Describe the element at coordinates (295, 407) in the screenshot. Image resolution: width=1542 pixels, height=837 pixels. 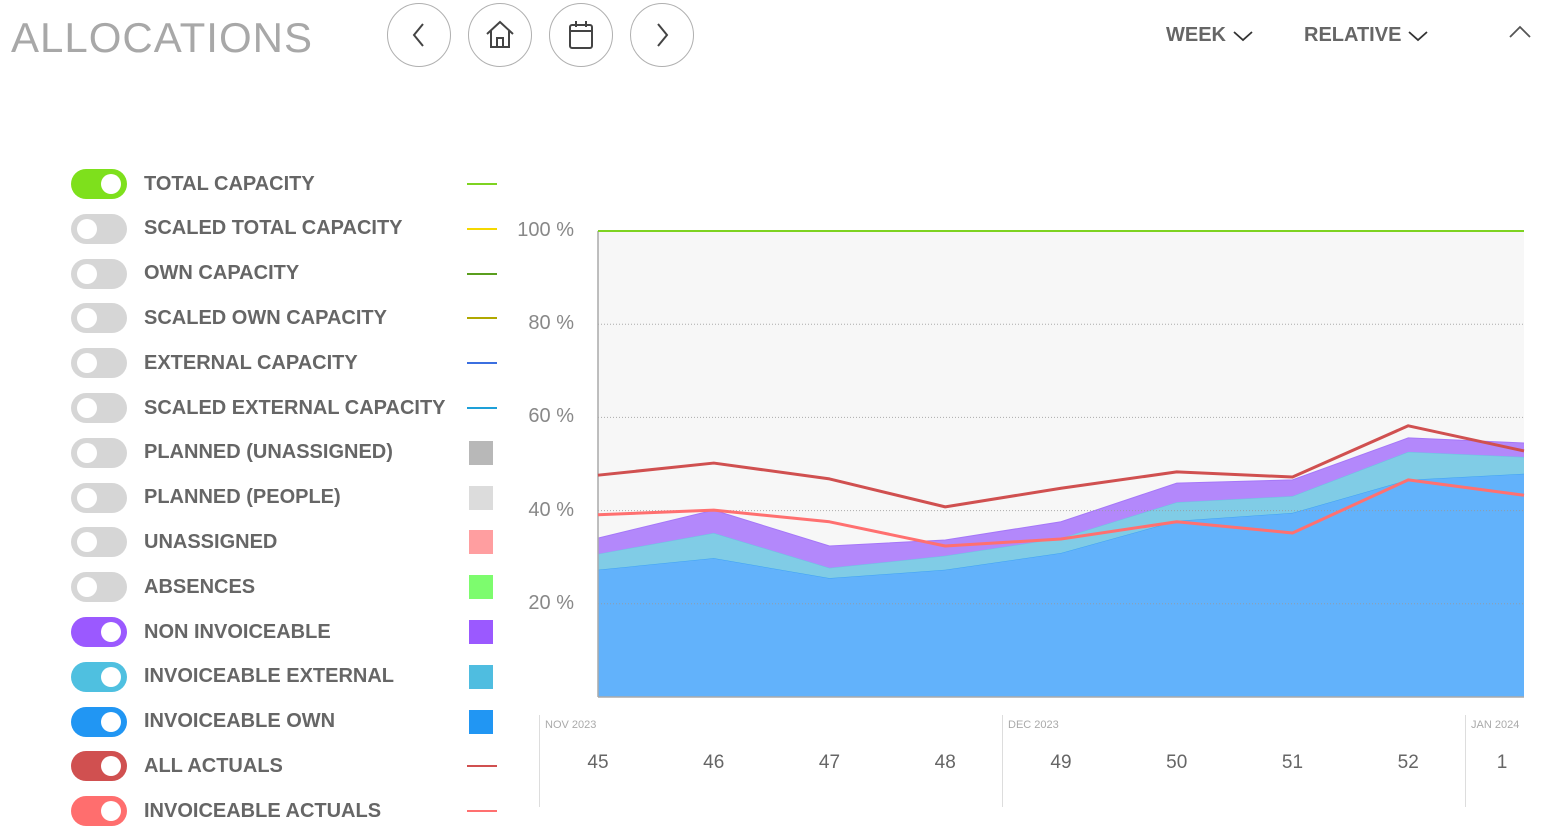
I see `legend-label: SCALED EXTERNAL CAPACITY` at that location.